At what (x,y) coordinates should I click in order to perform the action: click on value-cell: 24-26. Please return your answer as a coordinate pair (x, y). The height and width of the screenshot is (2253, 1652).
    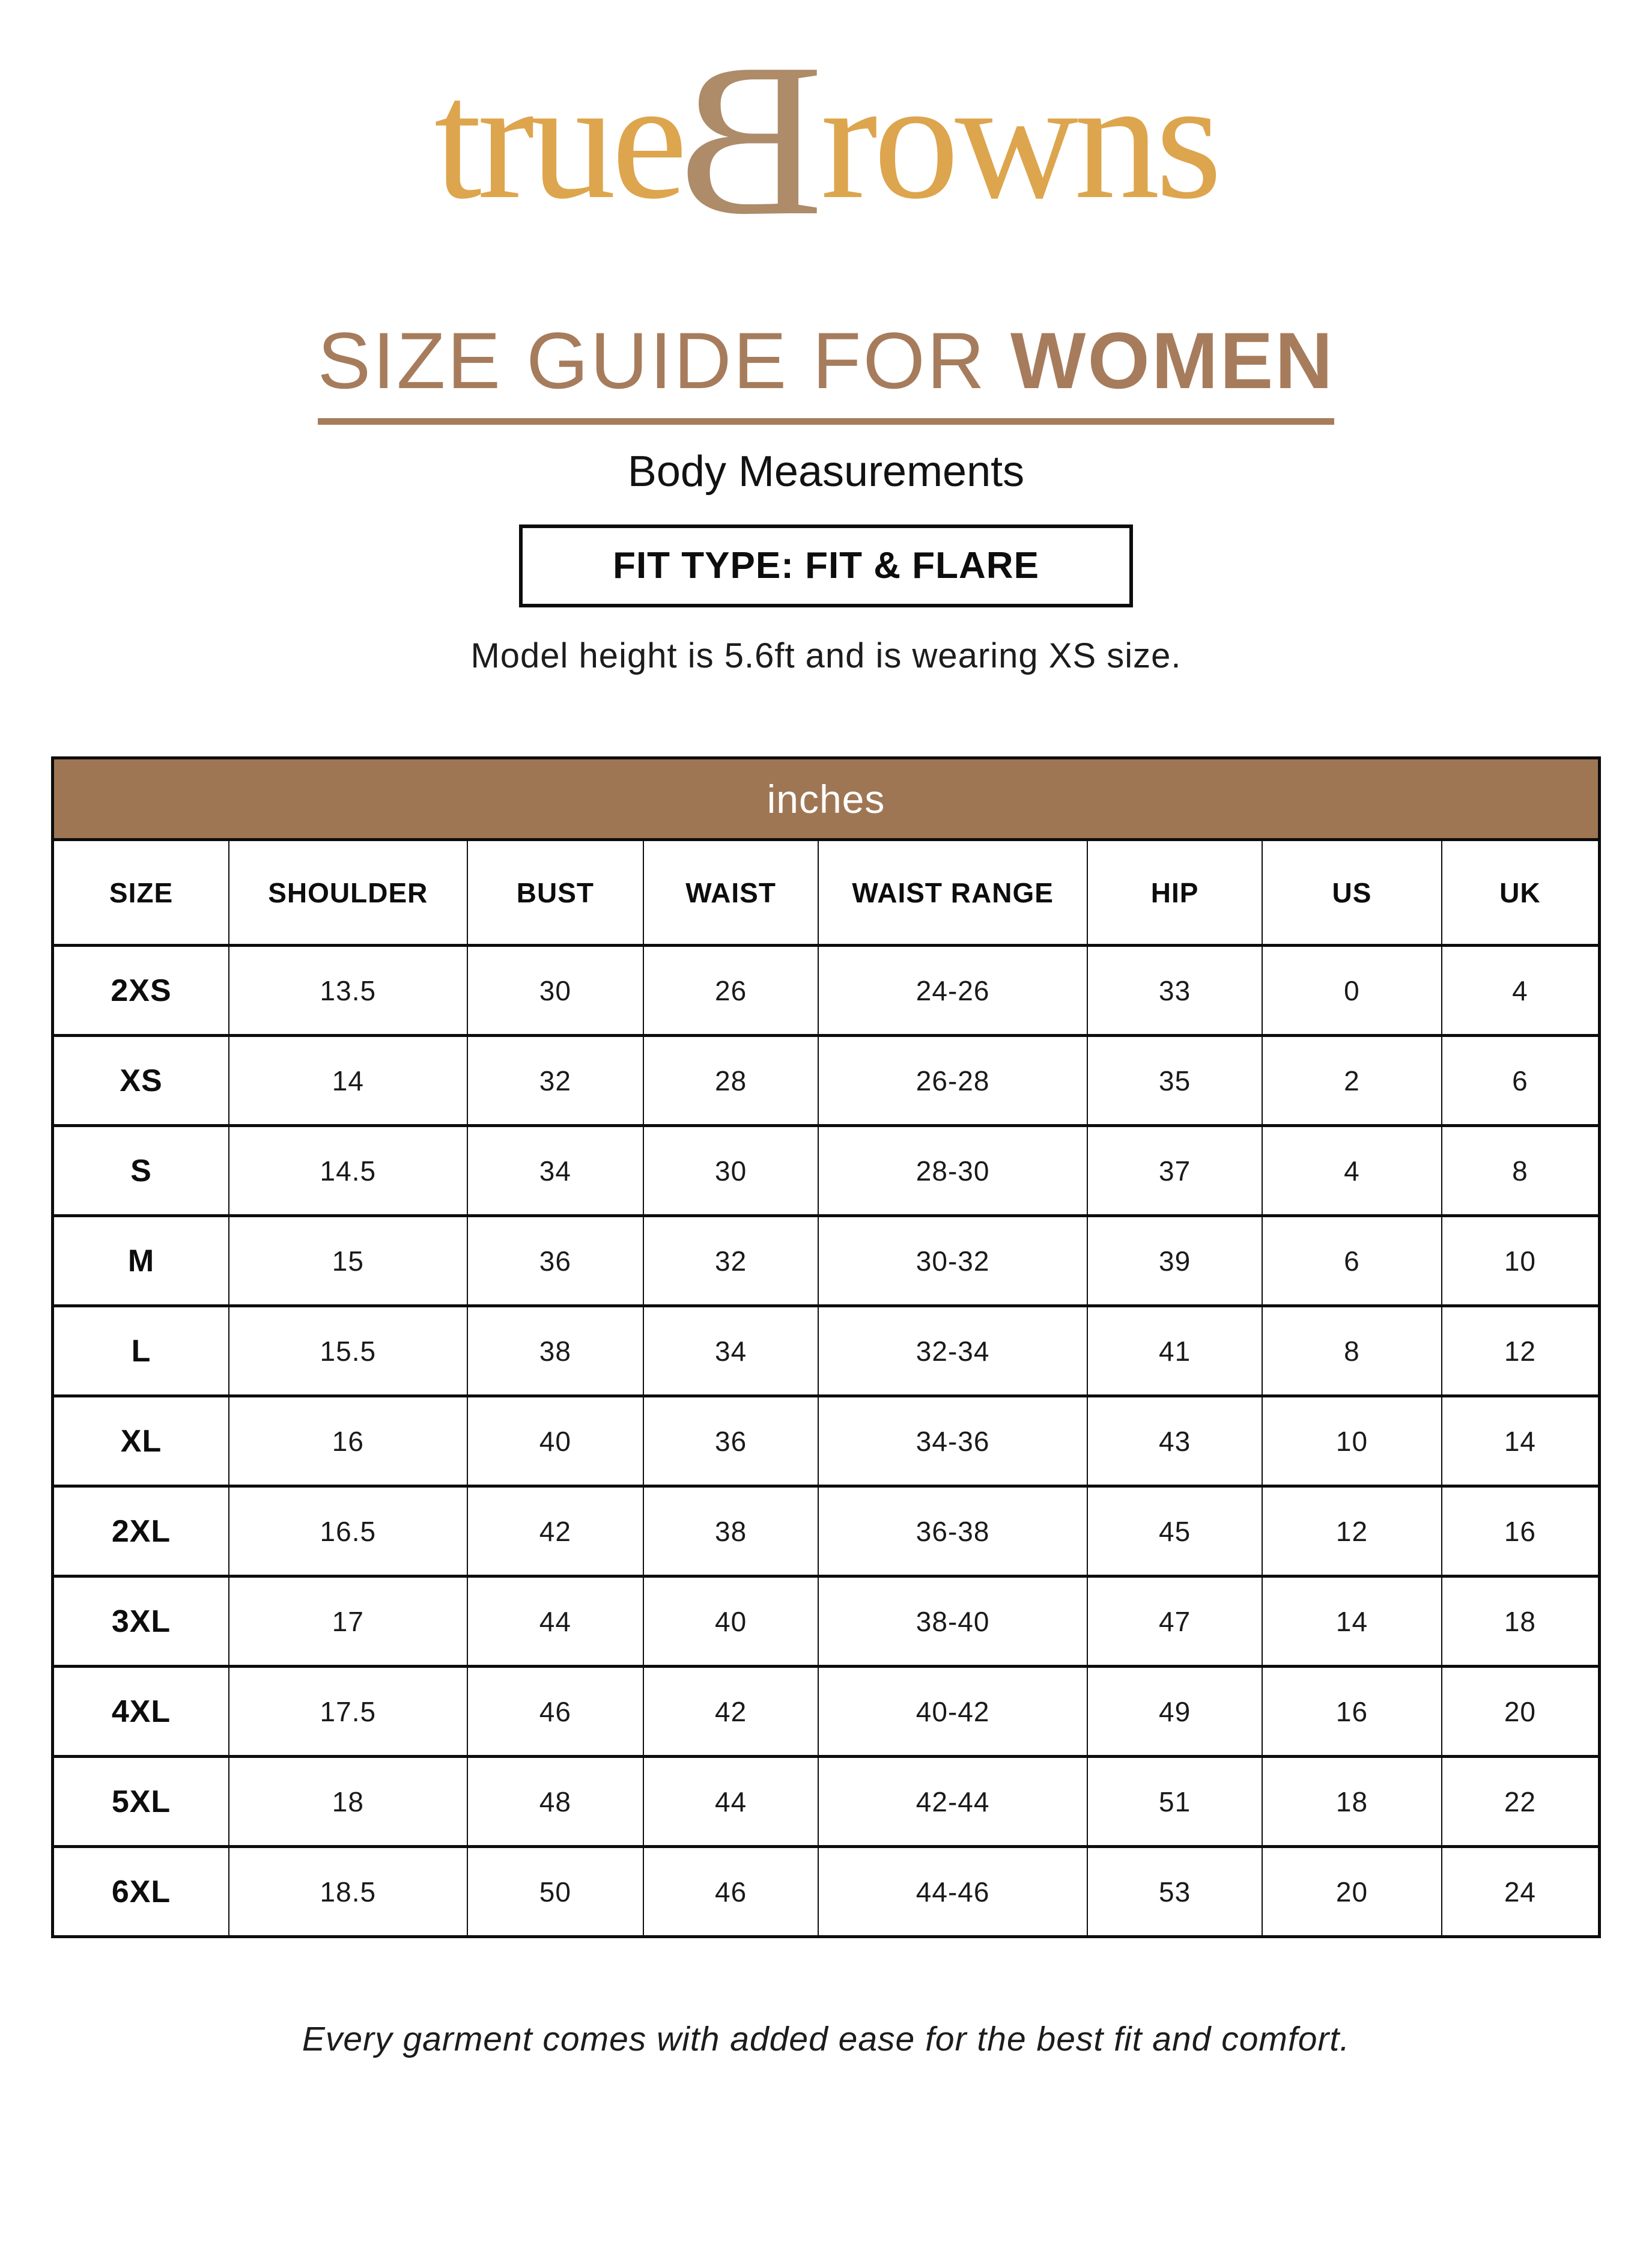
    Looking at the image, I should click on (954, 990).